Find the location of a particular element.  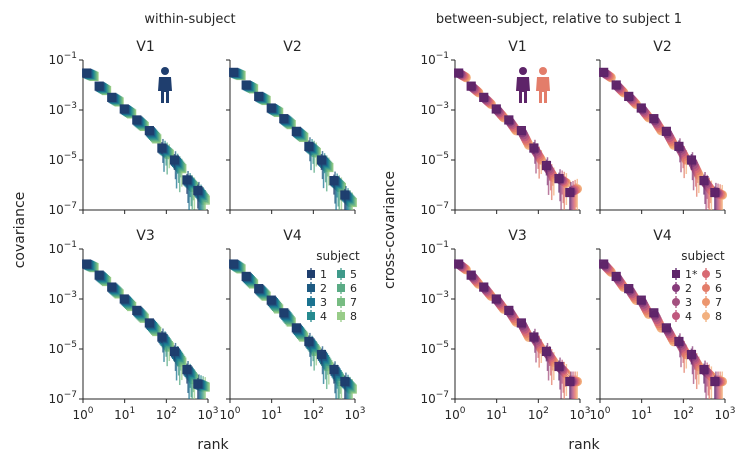

legend-label: 2 is located at coordinates (323, 288).